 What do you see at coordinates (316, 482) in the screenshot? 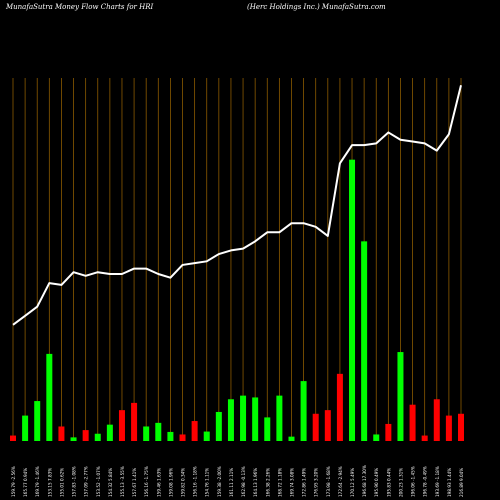
I see `x-tick-label: 176.95 3.20%` at bounding box center [316, 482].